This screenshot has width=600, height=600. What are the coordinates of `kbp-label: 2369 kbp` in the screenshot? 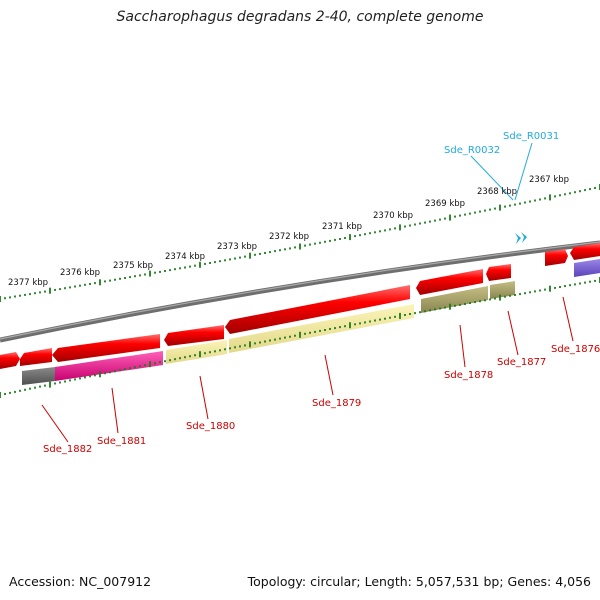 It's located at (445, 204).